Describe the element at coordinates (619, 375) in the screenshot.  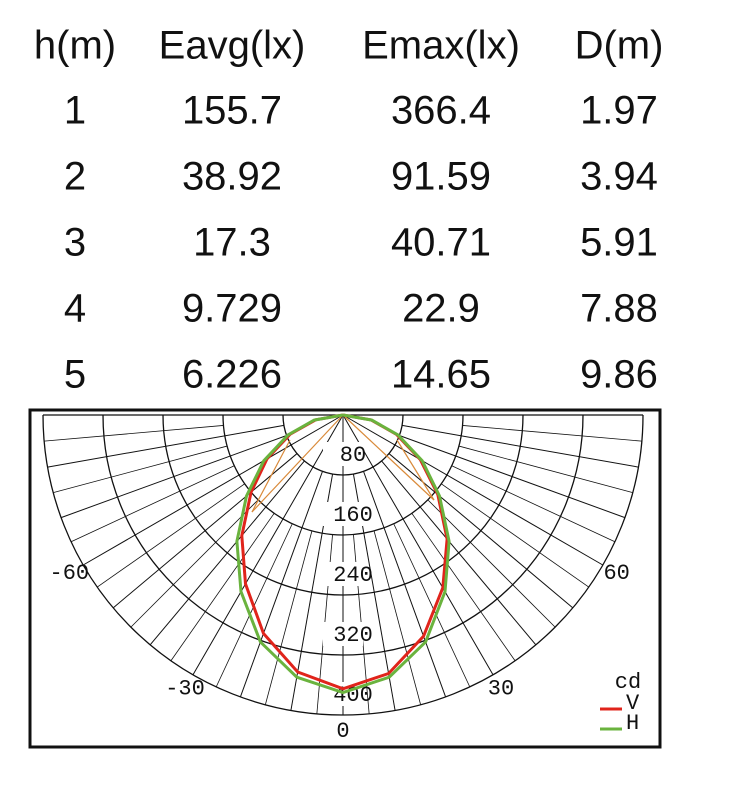
I see `table-cell: 9.86` at that location.